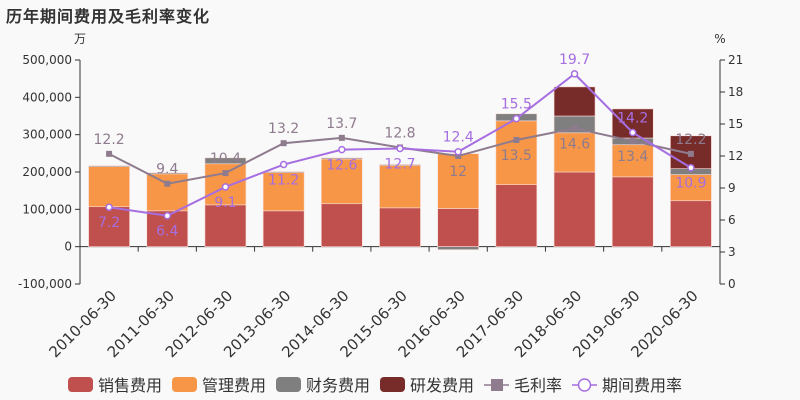 The image size is (800, 400). What do you see at coordinates (341, 166) in the screenshot?
I see `data-label-期间费用率: 12.6` at bounding box center [341, 166].